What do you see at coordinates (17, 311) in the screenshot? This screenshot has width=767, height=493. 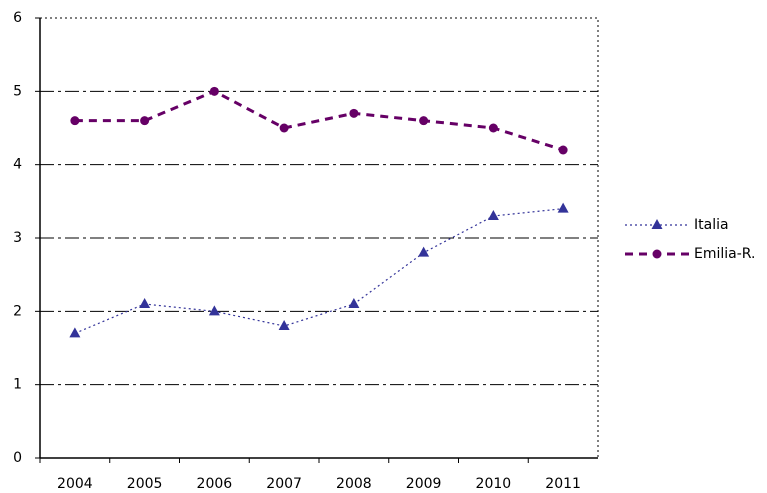 I see `y-tick-label: 2` at bounding box center [17, 311].